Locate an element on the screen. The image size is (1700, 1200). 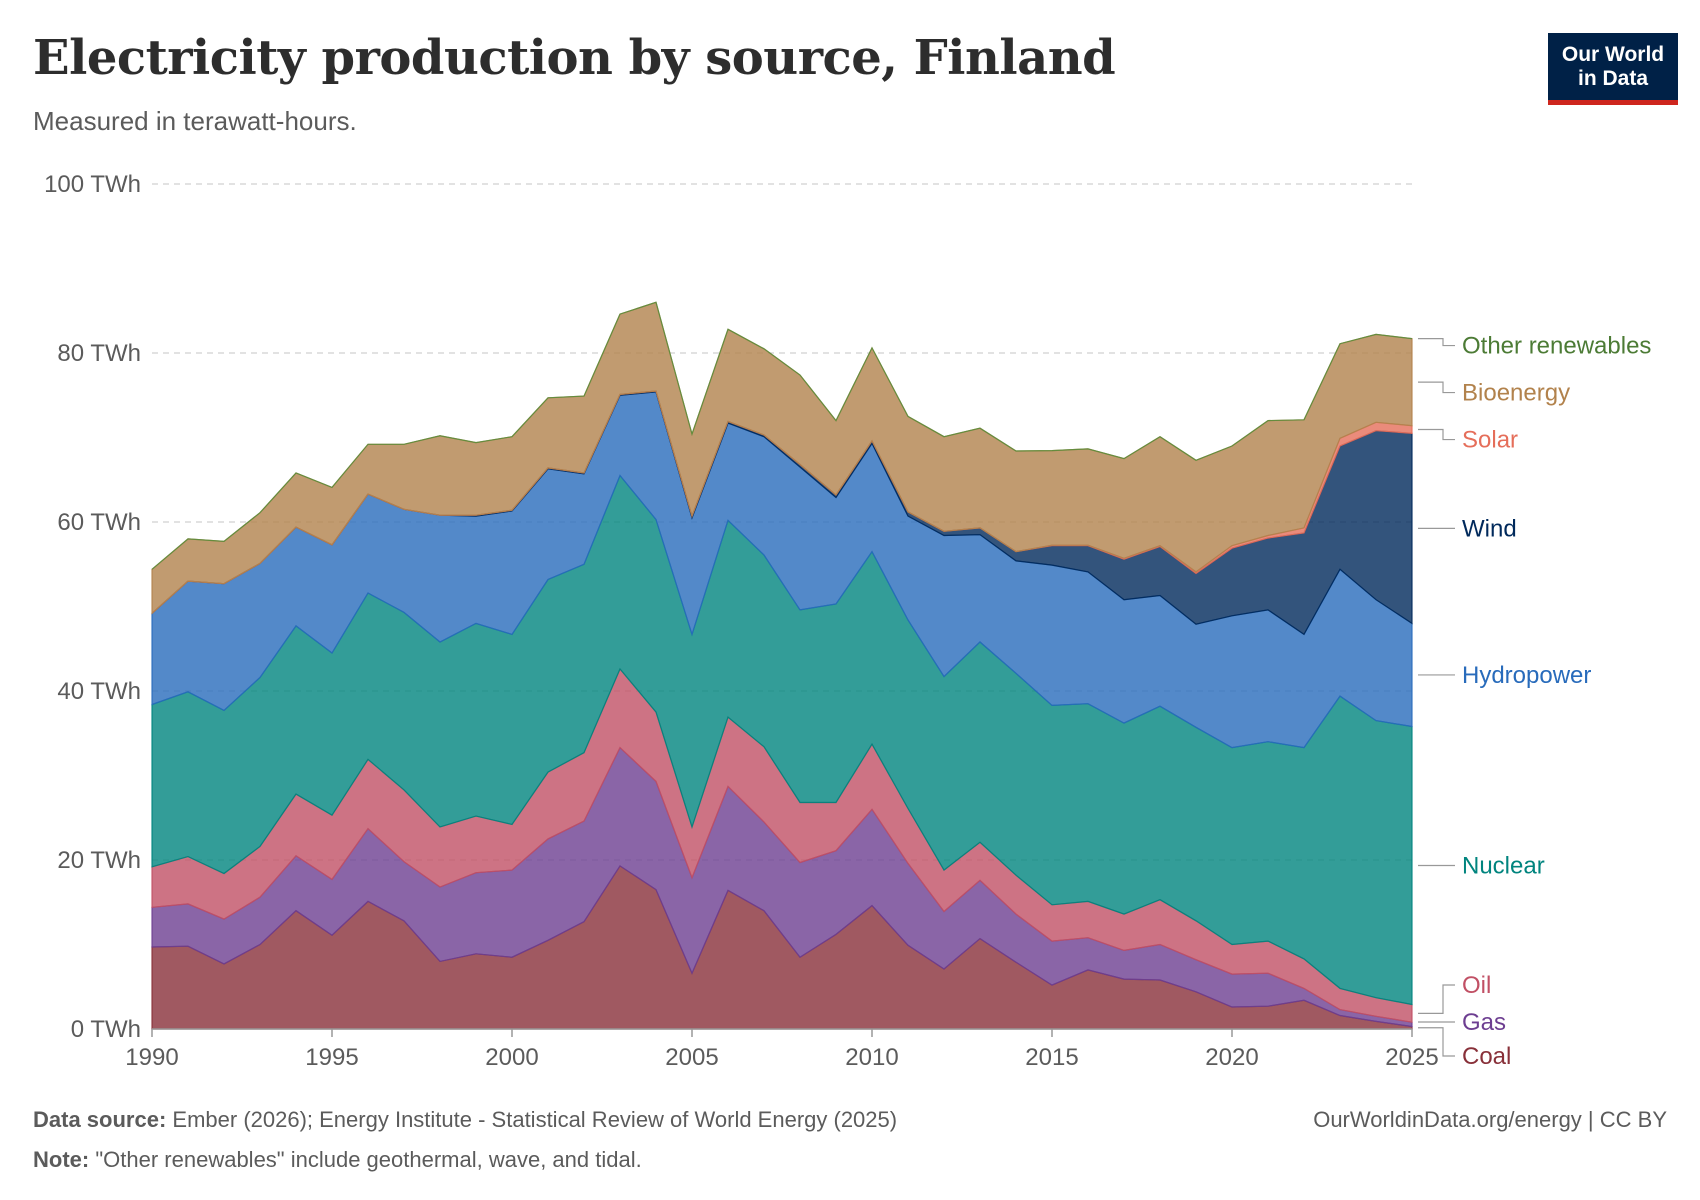
y-tick-label: 20 TWh is located at coordinates (99, 860).